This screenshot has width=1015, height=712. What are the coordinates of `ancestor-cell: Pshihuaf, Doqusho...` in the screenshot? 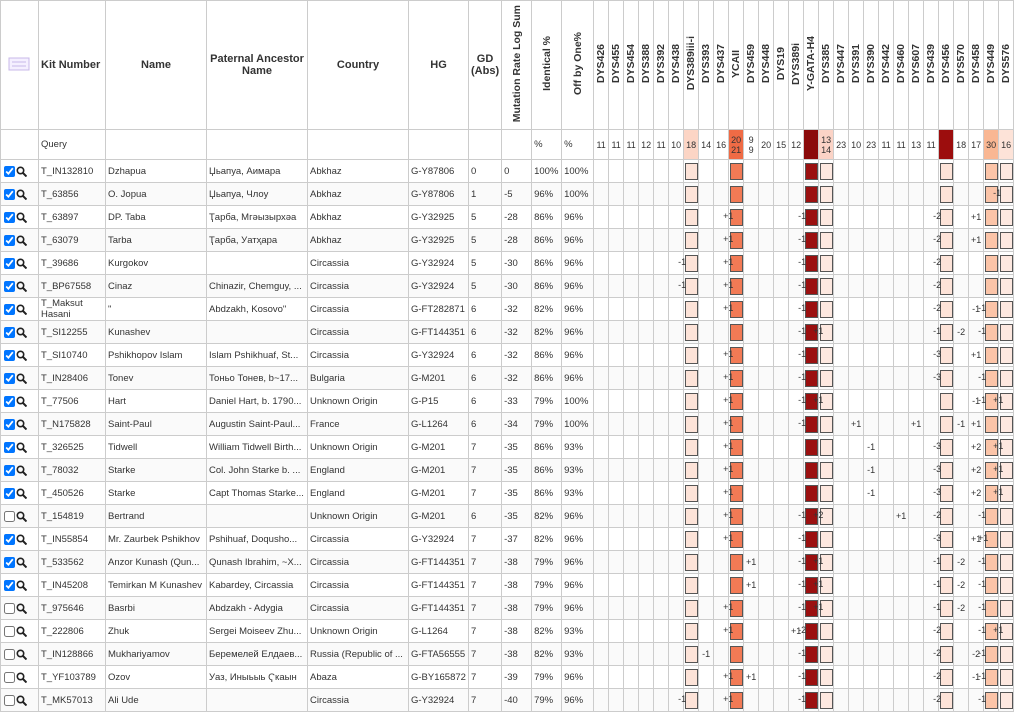 It's located at (257, 539).